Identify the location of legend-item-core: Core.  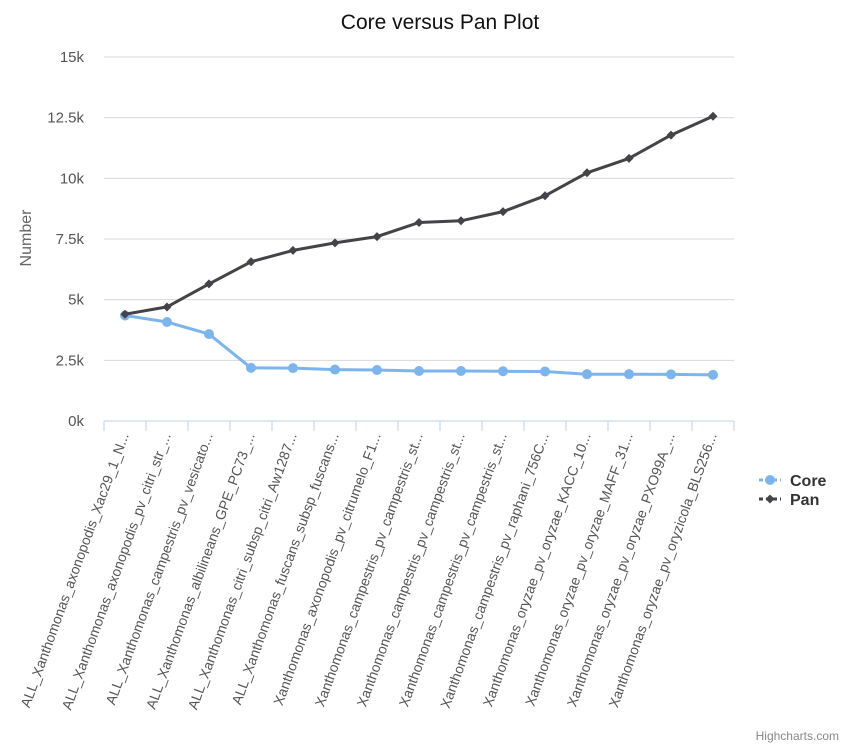
(793, 481).